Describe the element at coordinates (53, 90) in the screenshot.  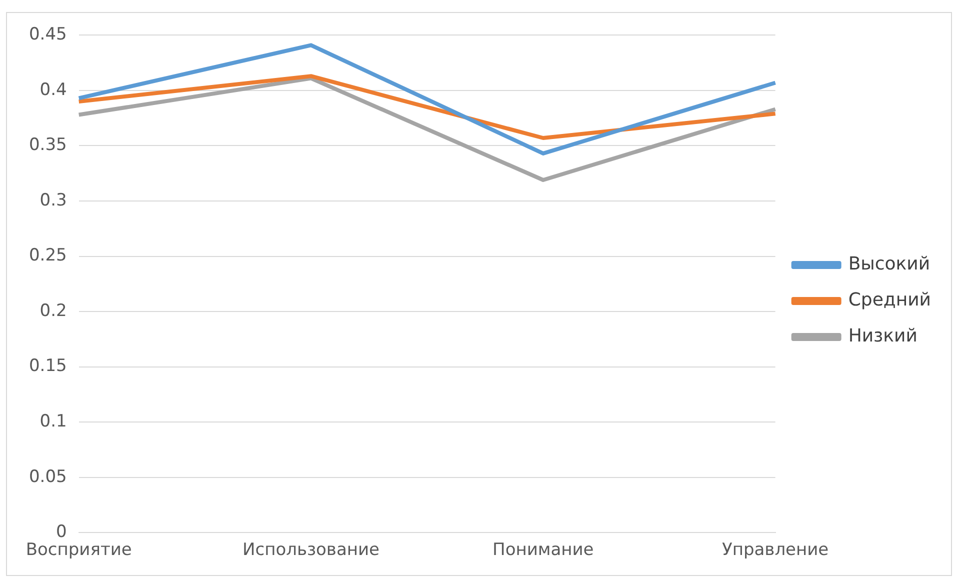
I see `y-tick-label: 0.4` at that location.